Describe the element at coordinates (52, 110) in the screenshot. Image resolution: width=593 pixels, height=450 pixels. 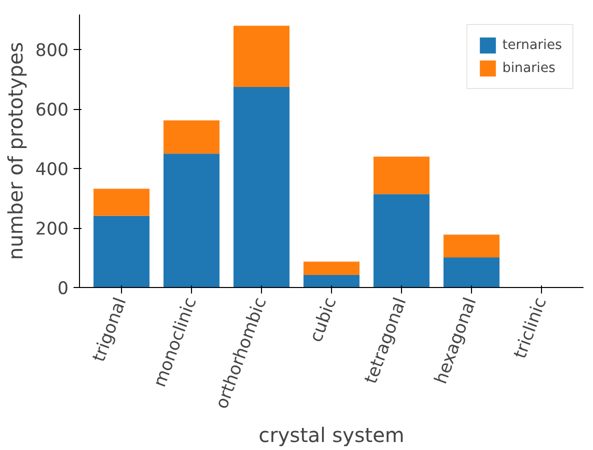
I see `y-tick-label: 600` at that location.